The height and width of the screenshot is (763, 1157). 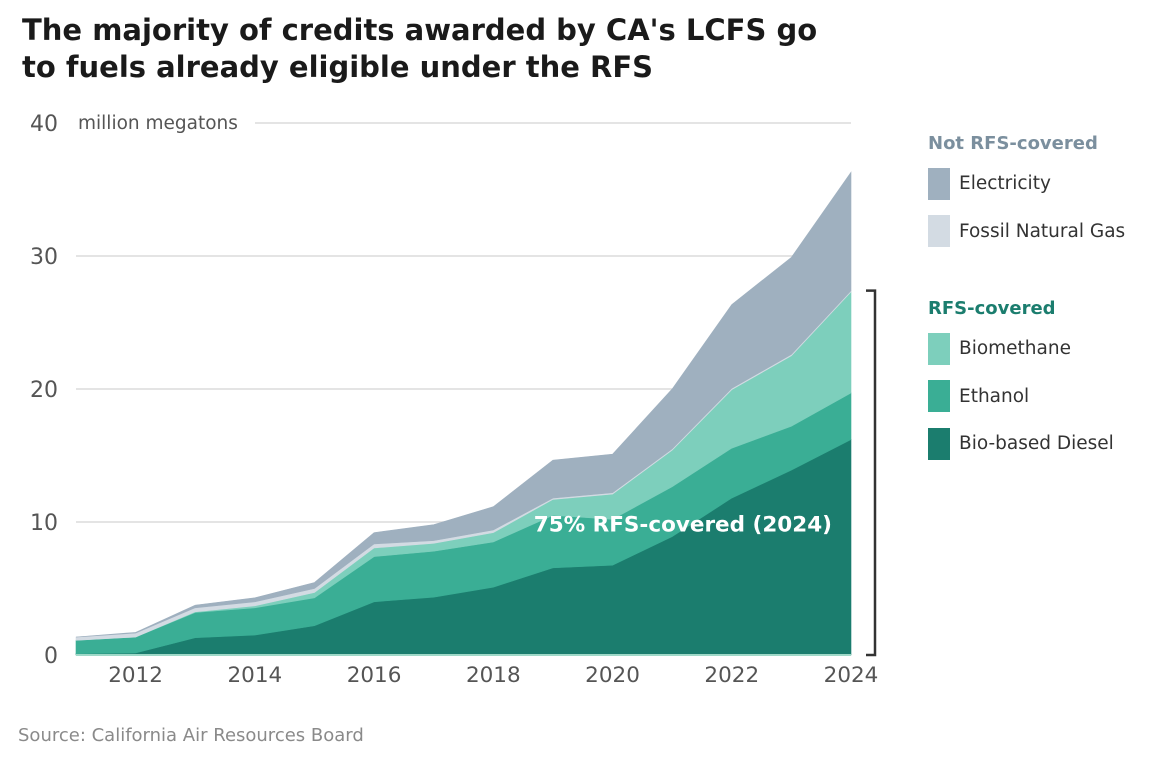 I want to click on x-tick-label-2024: 2024, so click(x=851, y=675).